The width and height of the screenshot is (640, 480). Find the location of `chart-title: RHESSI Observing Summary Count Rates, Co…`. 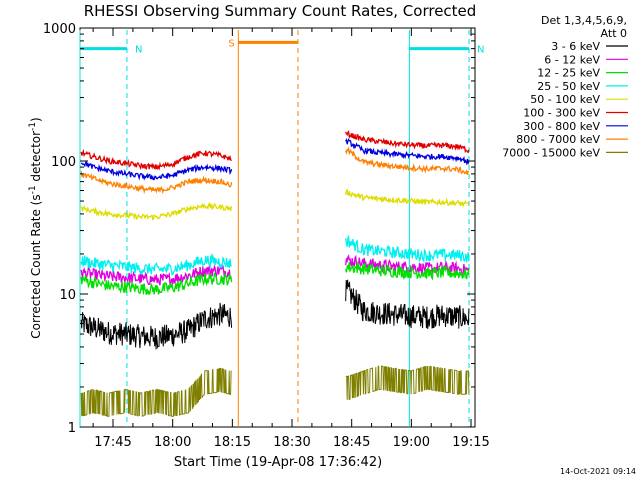

chart-title: RHESSI Observing Summary Count Rates, Co… is located at coordinates (280, 11).